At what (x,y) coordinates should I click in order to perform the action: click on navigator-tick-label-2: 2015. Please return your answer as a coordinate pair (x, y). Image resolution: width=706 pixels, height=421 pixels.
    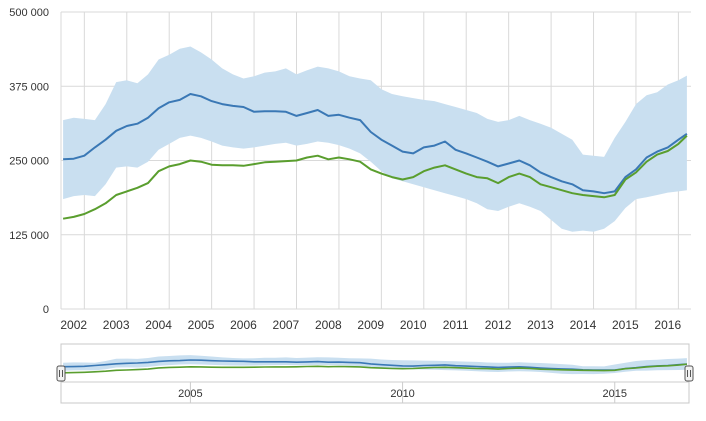
    Looking at the image, I should click on (615, 394).